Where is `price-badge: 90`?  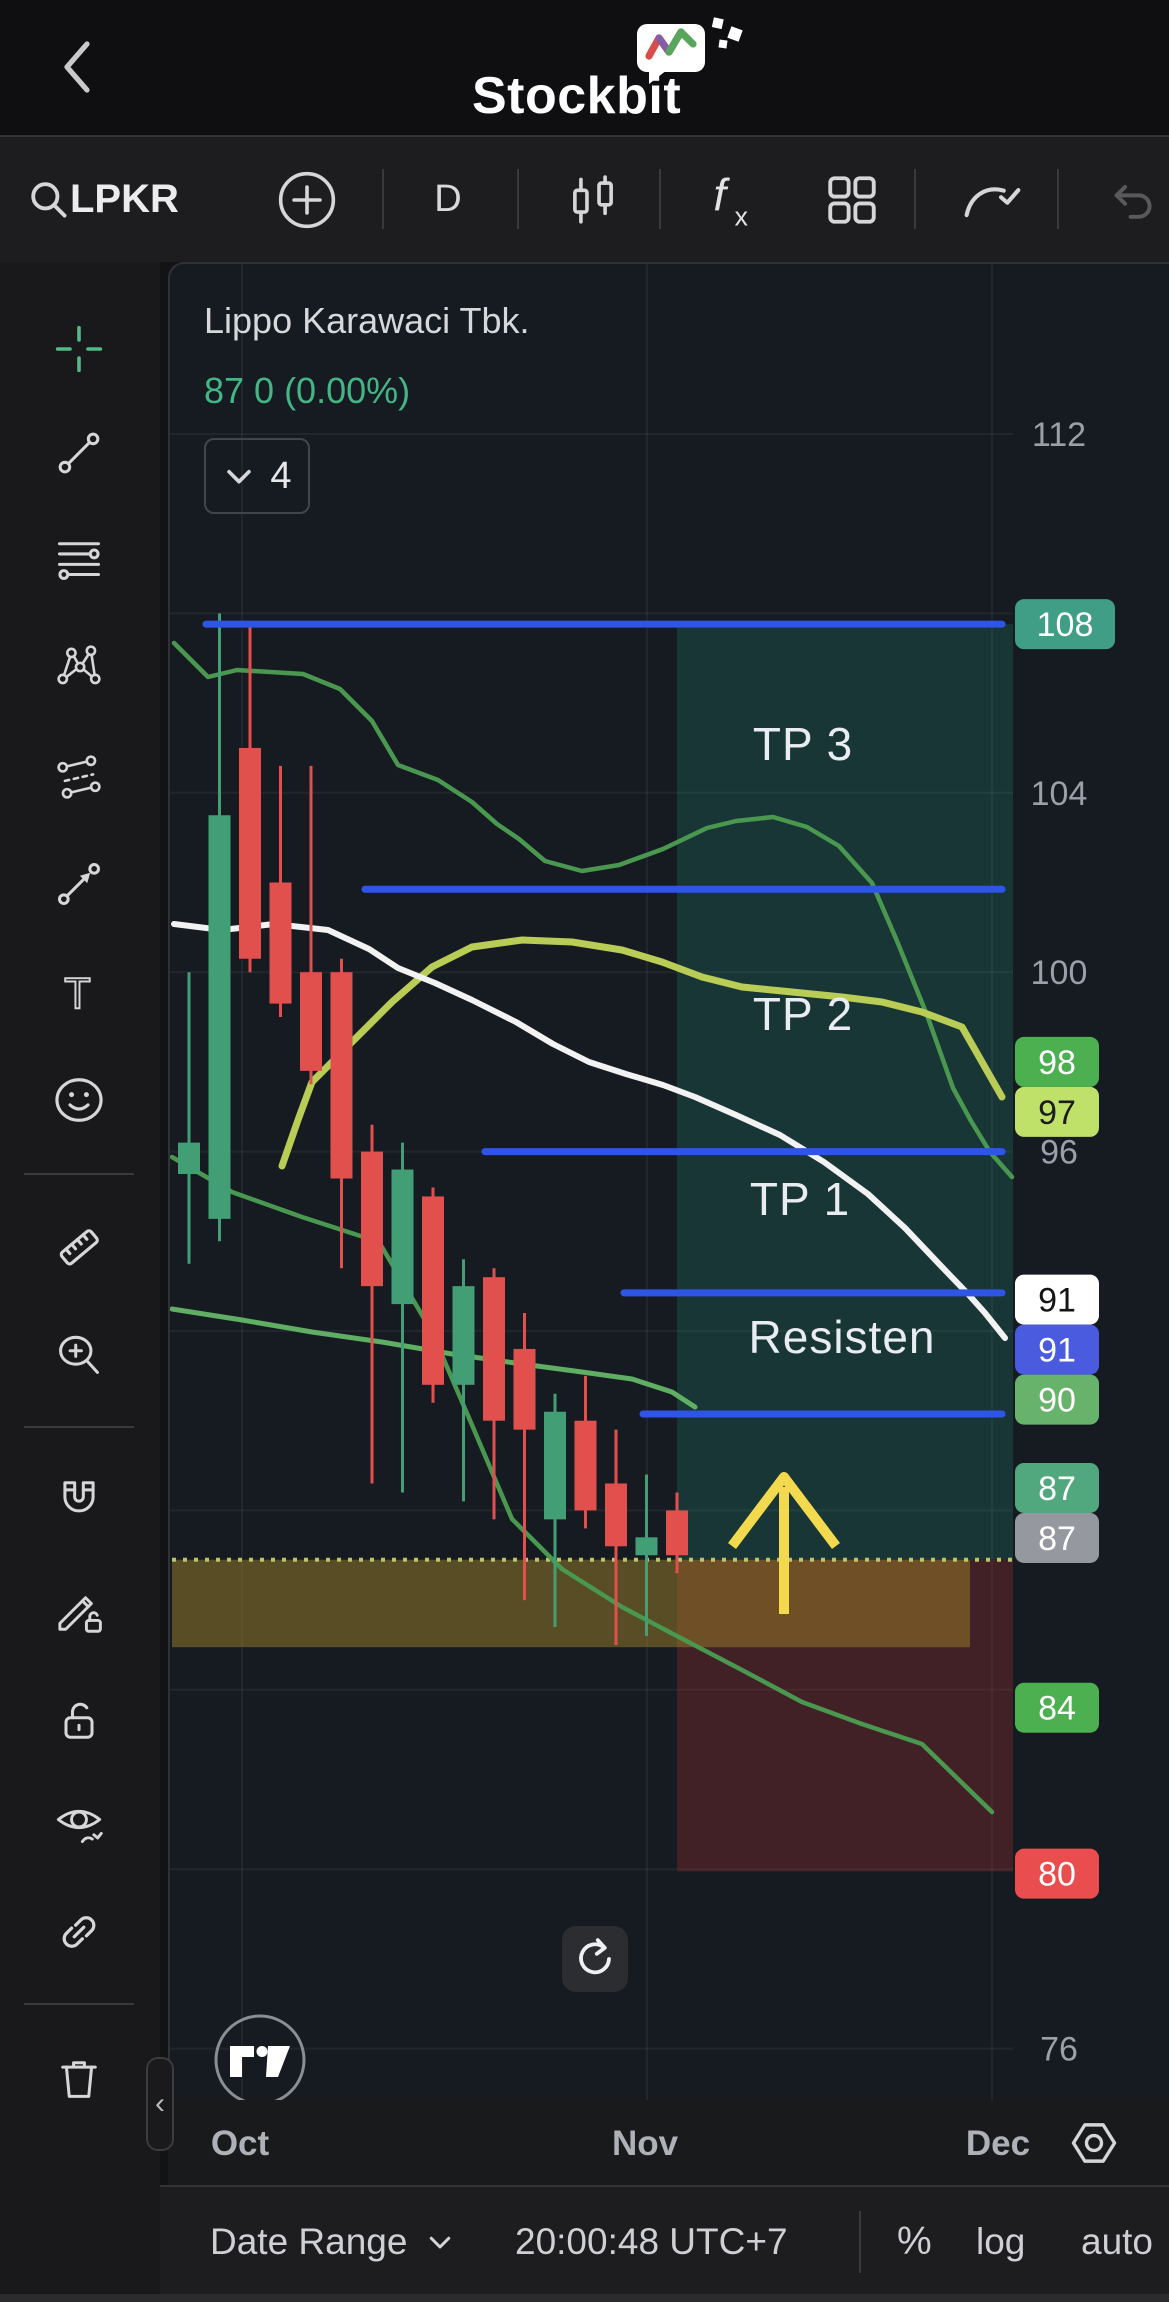 price-badge: 90 is located at coordinates (1057, 1399).